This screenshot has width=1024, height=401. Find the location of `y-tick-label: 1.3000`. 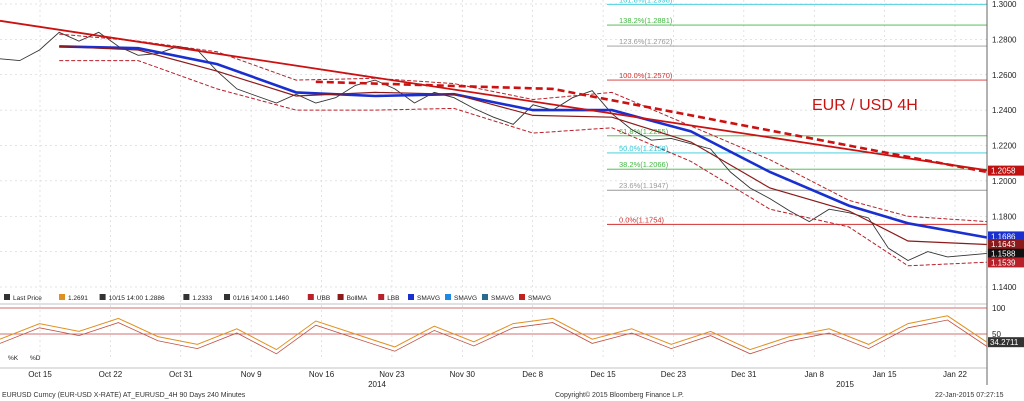

y-tick-label: 1.3000 is located at coordinates (1004, 4).